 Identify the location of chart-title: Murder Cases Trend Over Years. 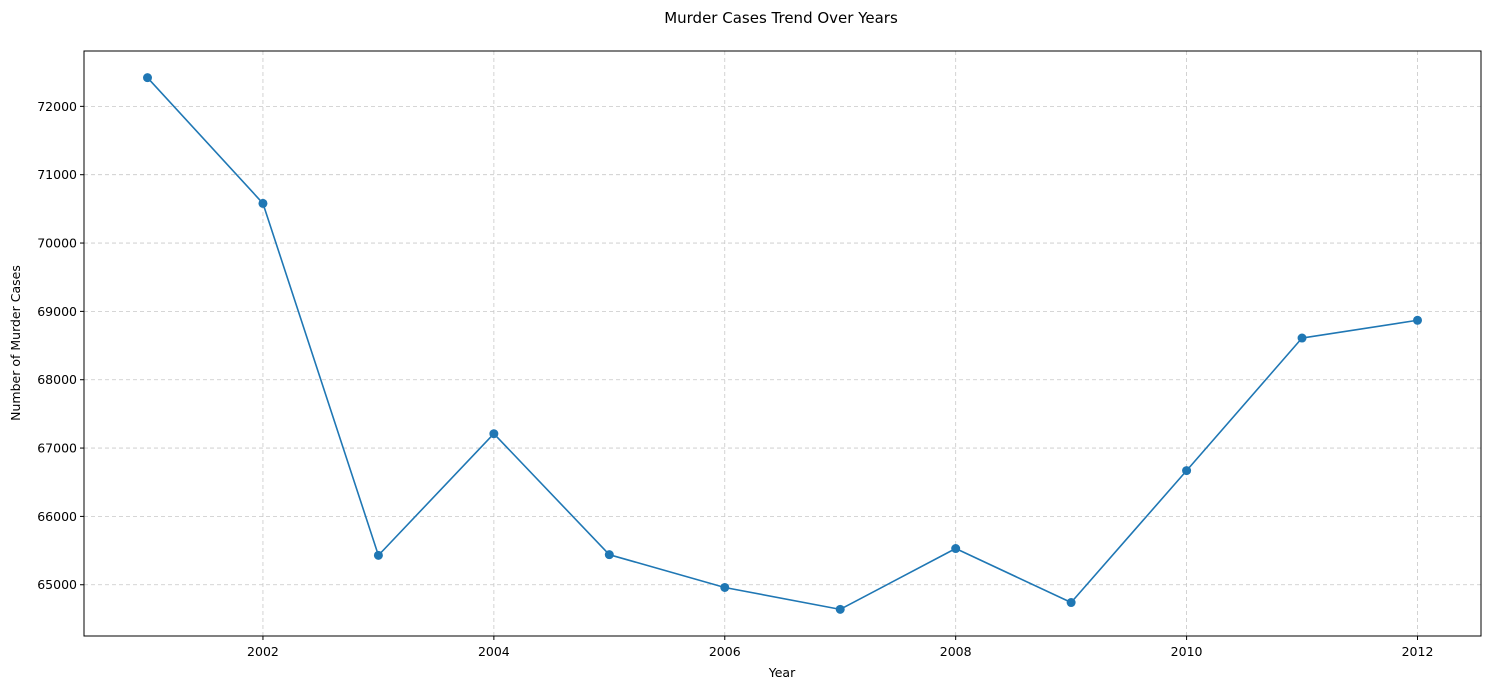
(781, 18).